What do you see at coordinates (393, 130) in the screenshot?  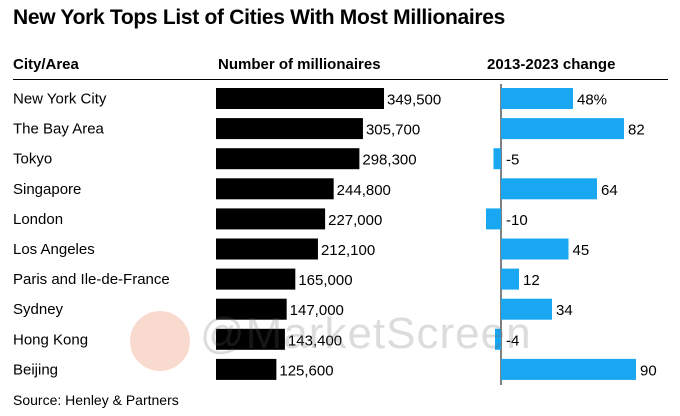 I see `millionaires-value-label: 305,700` at bounding box center [393, 130].